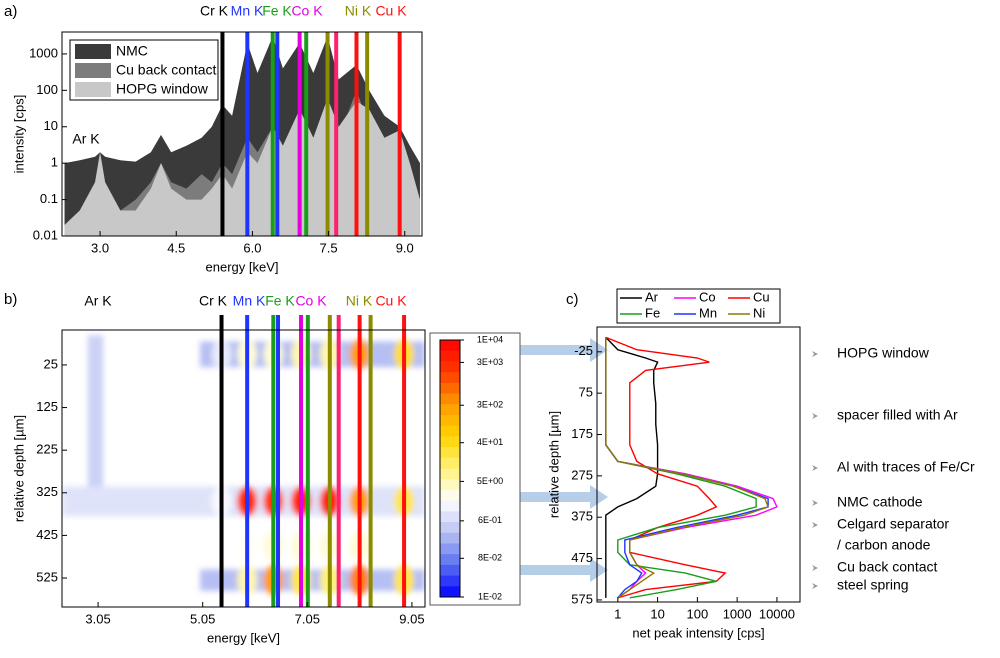 The width and height of the screenshot is (1000, 658). Describe the element at coordinates (176, 247) in the screenshot. I see `x-tick-label: 4.5` at that location.